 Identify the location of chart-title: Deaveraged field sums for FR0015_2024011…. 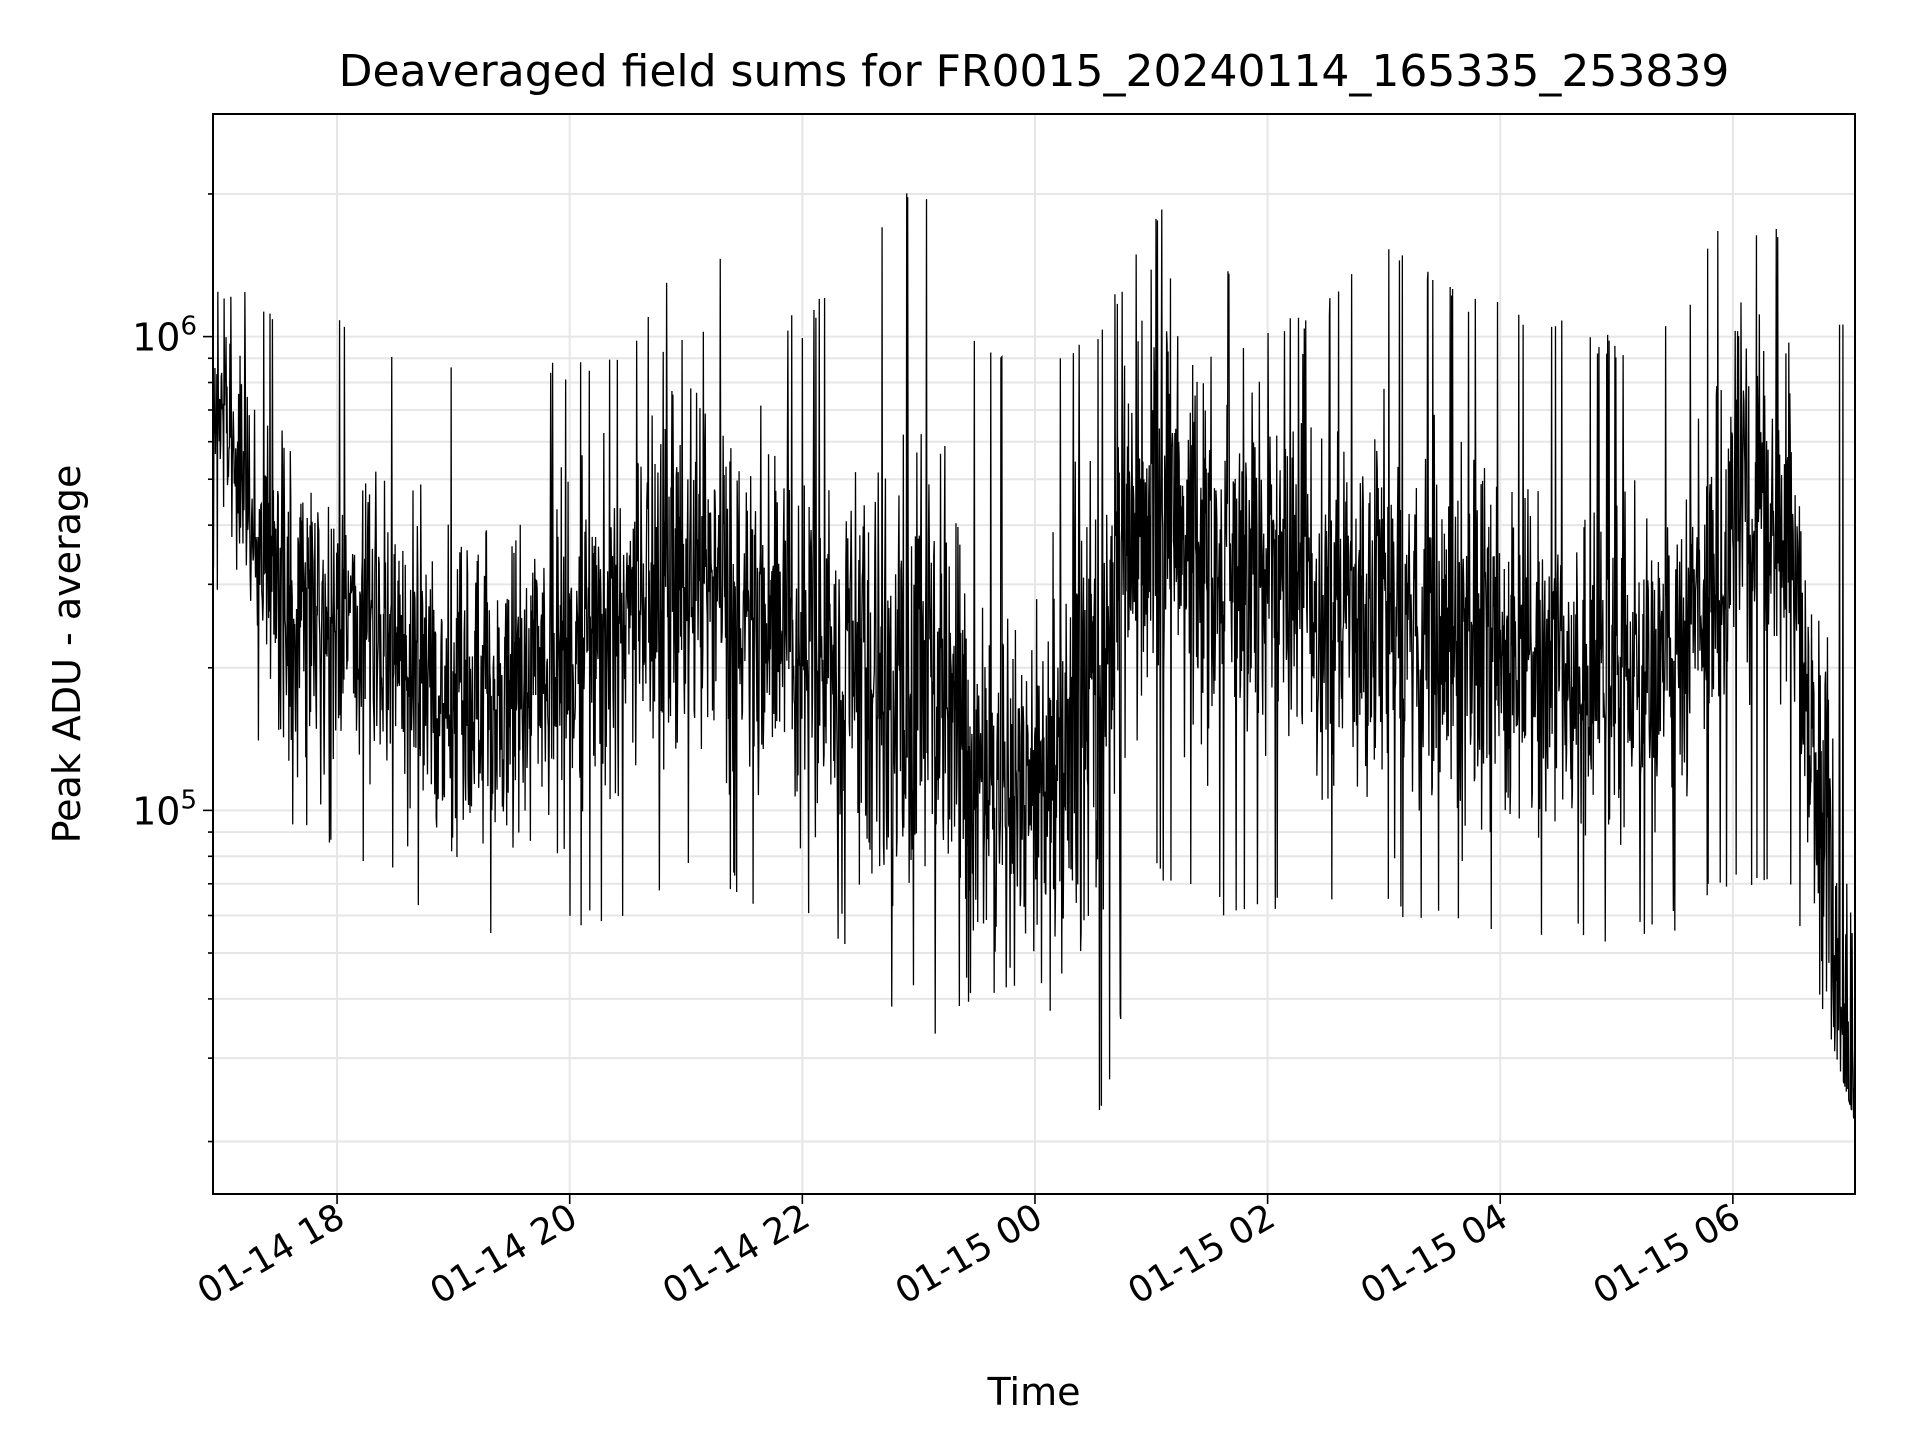
(1034, 71).